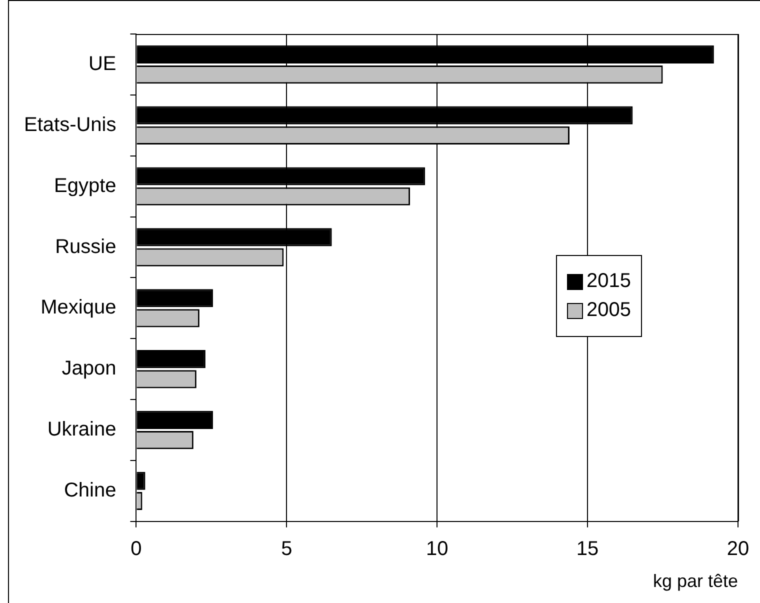 The height and width of the screenshot is (603, 760). I want to click on x-axis-title: kg par tête, so click(695, 581).